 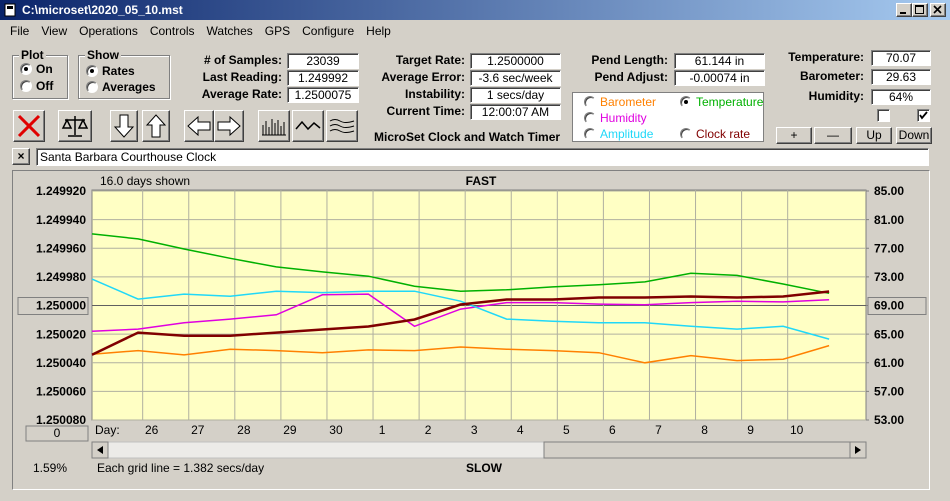 What do you see at coordinates (103, 55) in the screenshot?
I see `group-title: Show` at bounding box center [103, 55].